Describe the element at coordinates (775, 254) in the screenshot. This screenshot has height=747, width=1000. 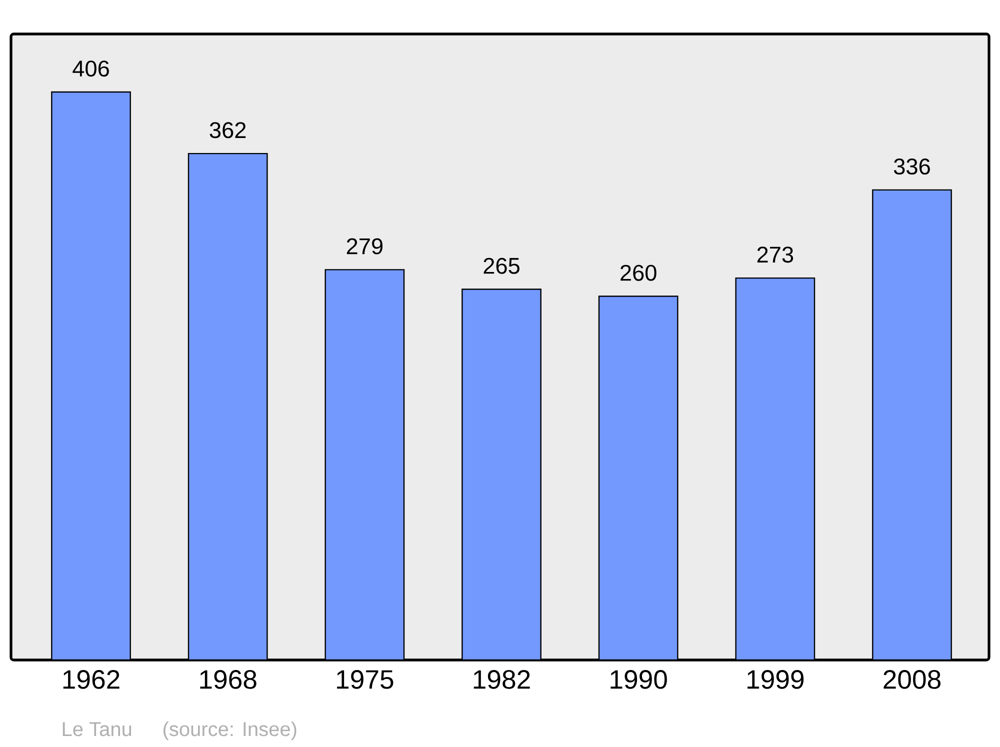
I see `data-label: 273` at that location.